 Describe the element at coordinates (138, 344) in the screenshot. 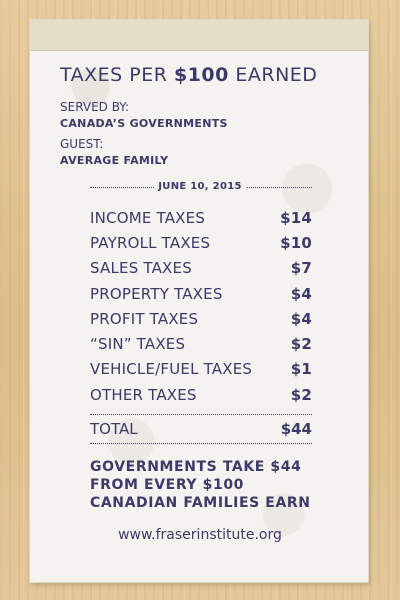

I see `tax-item-label: “SIN” TAXES` at that location.